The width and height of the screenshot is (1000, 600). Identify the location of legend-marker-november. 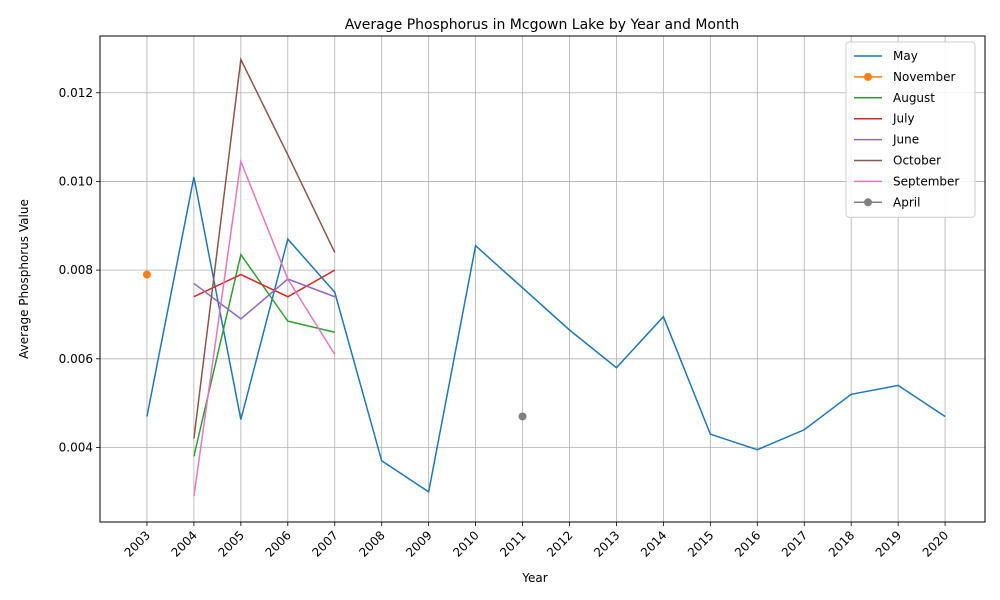
(868, 76).